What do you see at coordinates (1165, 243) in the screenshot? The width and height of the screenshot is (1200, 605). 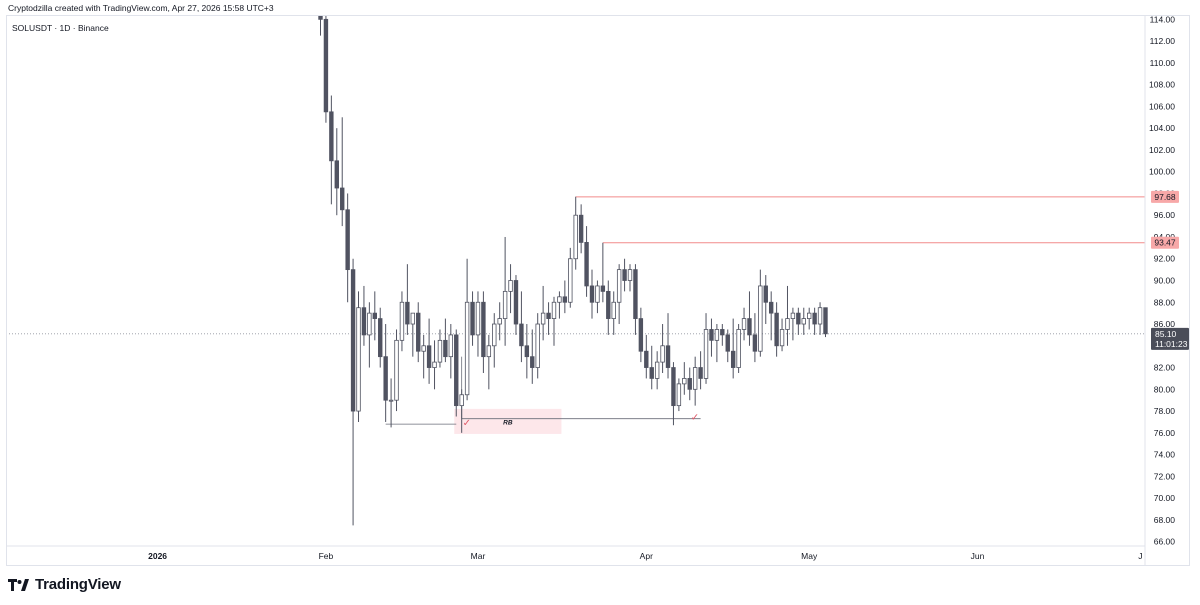 I see `resistance-low-label: 93.47` at bounding box center [1165, 243].